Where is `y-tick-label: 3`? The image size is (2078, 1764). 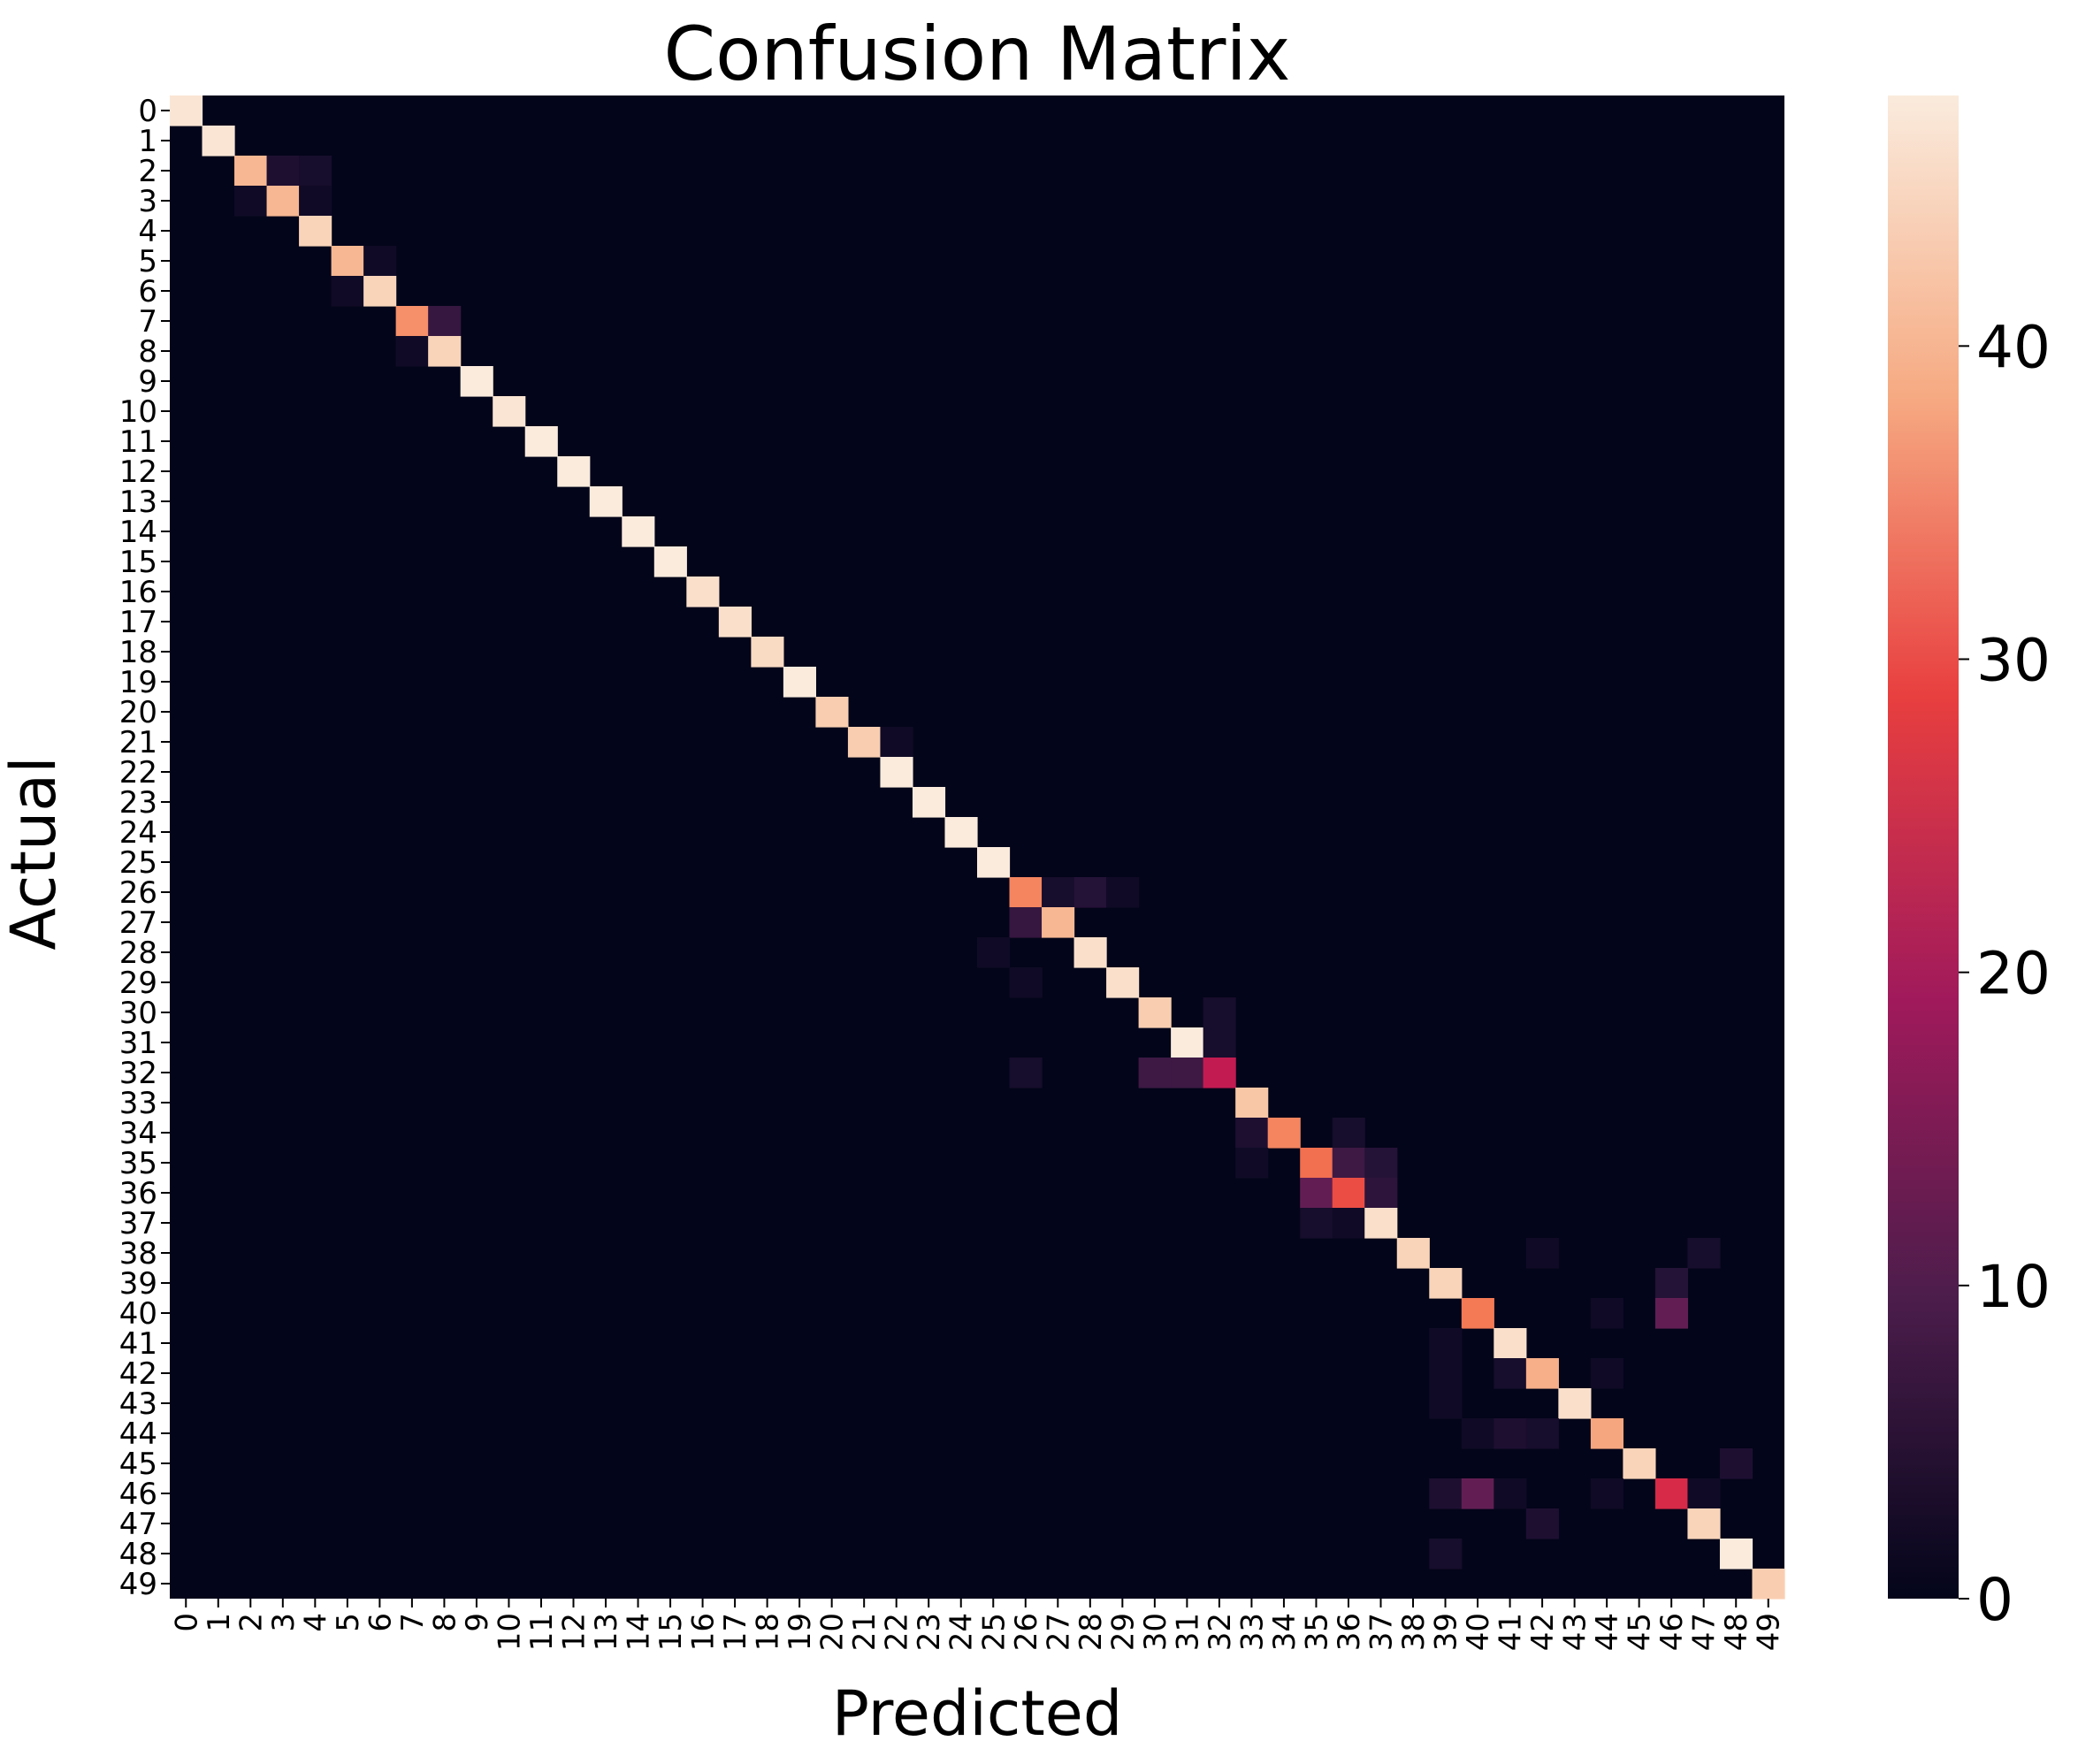
y-tick-label: 3 is located at coordinates (147, 201).